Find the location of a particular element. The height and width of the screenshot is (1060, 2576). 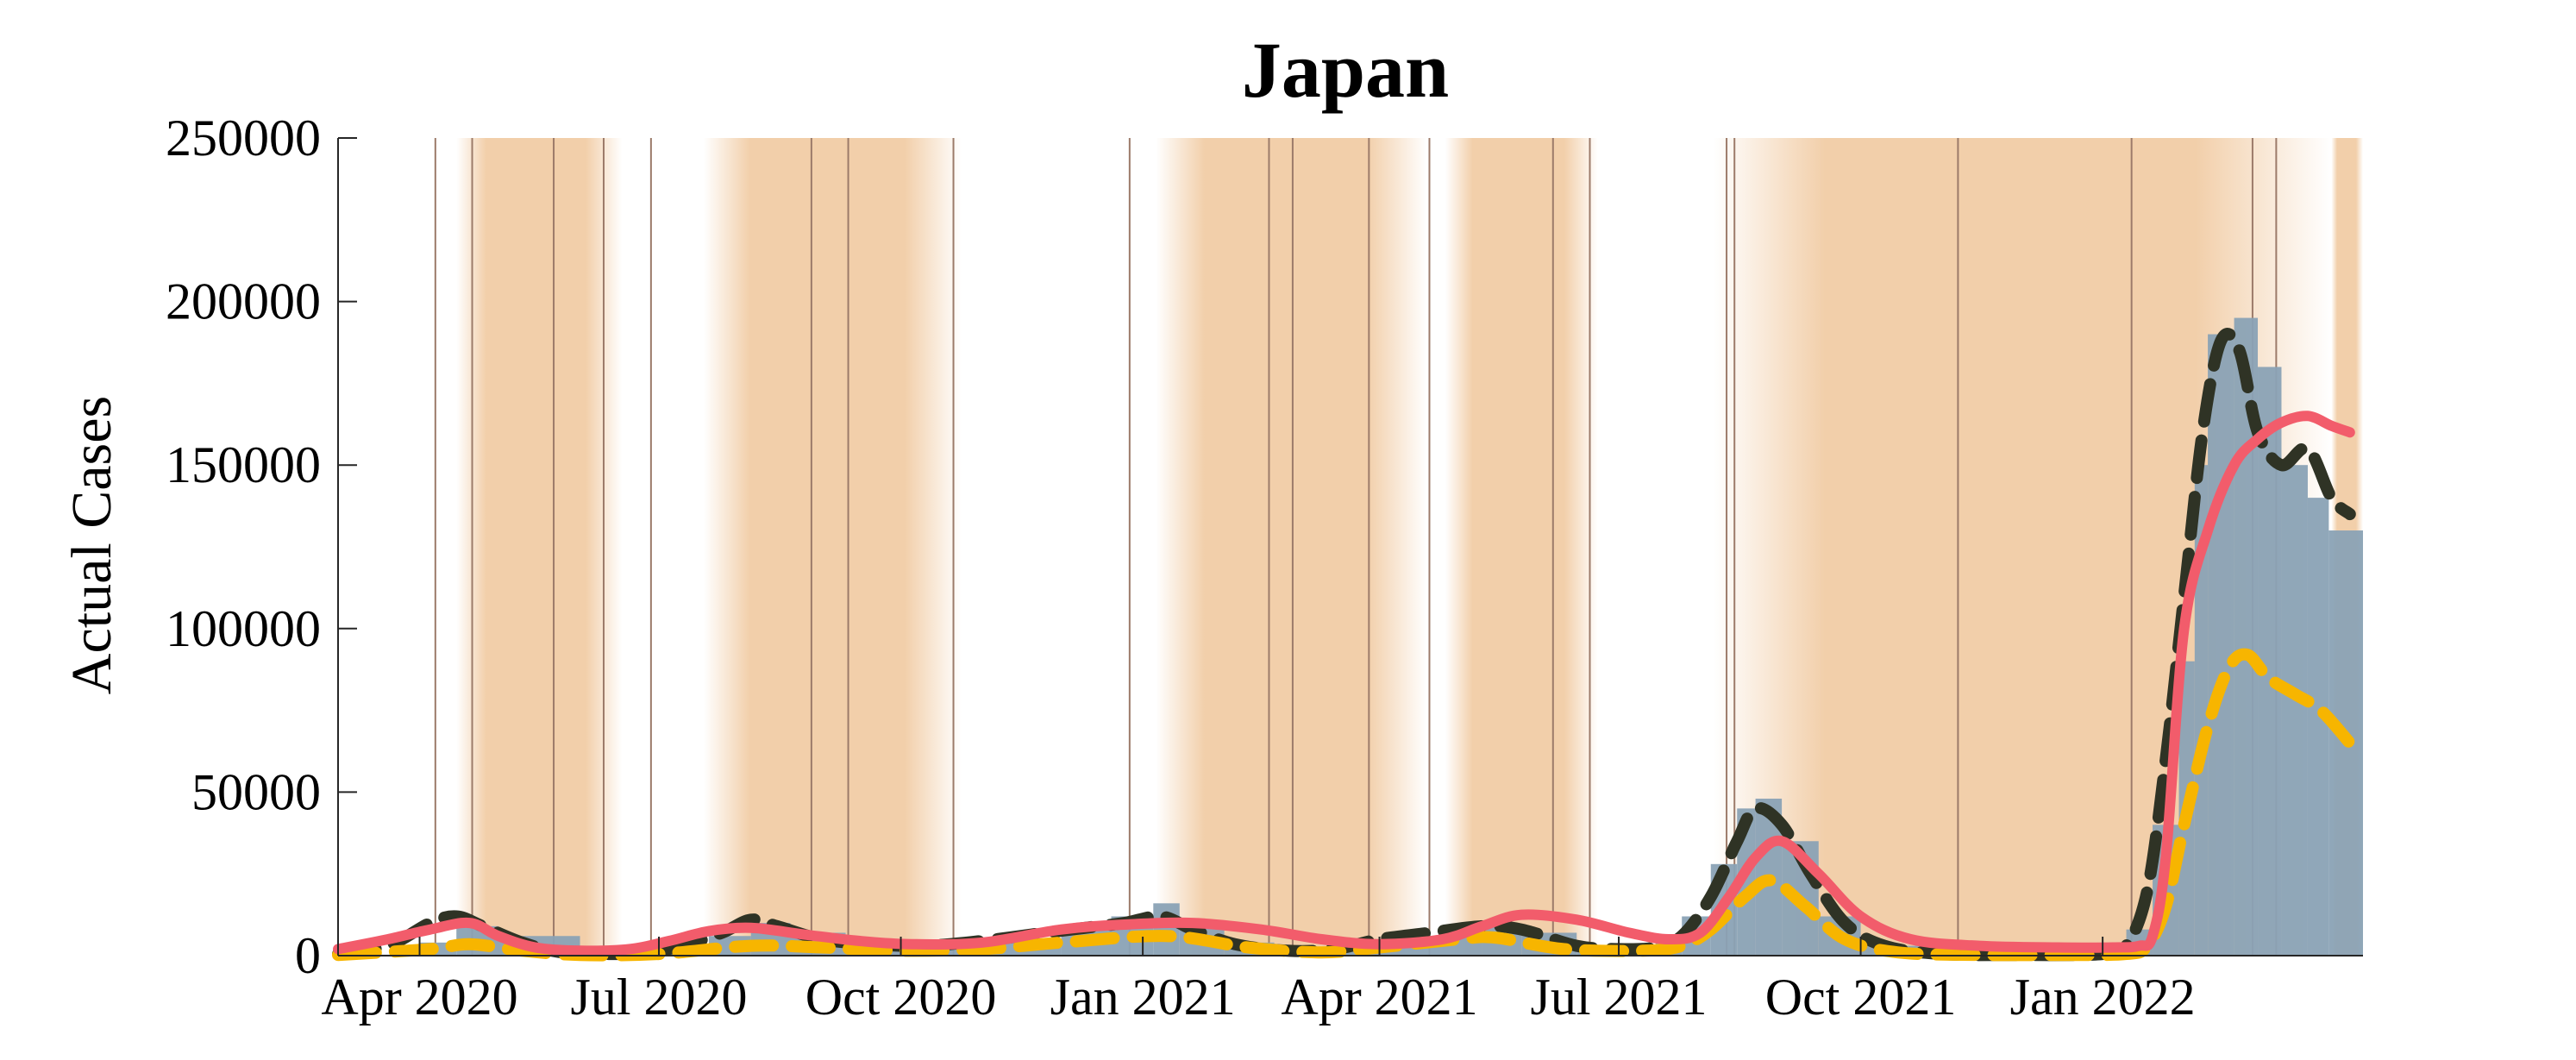

y-tick-label-4: 200000 is located at coordinates (243, 301).